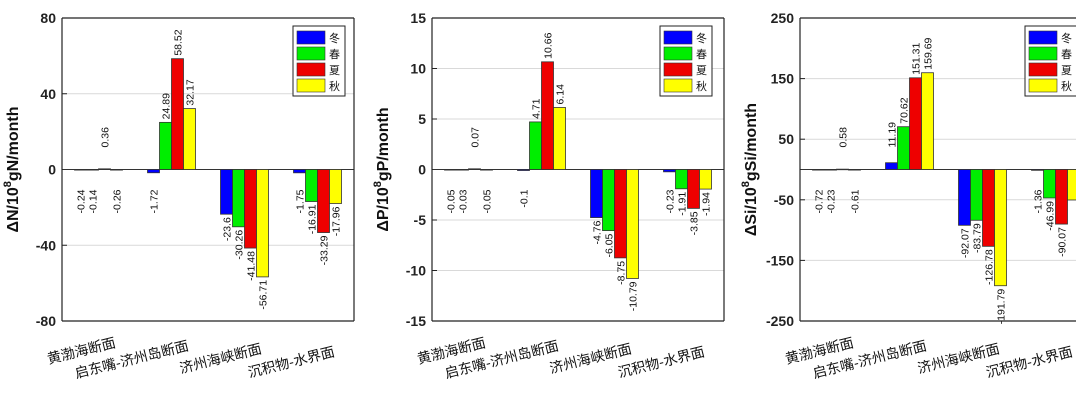 The image size is (1076, 397). What do you see at coordinates (783, 18) in the screenshot?
I see `y-tick-label: 250` at bounding box center [783, 18].